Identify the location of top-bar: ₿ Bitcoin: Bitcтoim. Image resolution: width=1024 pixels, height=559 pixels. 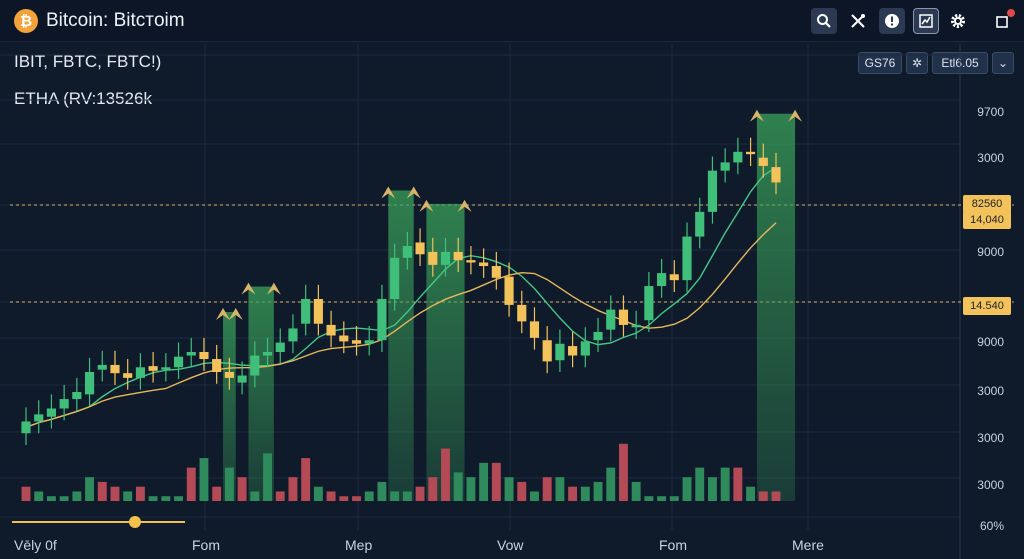
(512, 21).